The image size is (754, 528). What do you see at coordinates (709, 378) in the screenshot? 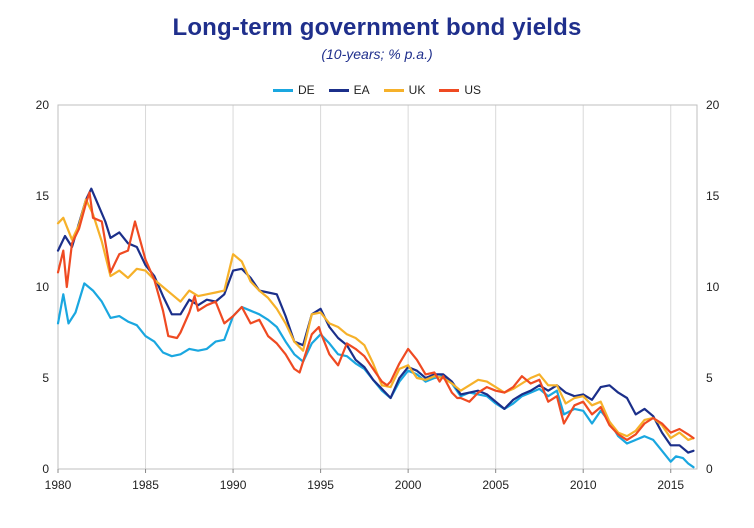
I see `y-tick-label-right: 5` at bounding box center [709, 378].